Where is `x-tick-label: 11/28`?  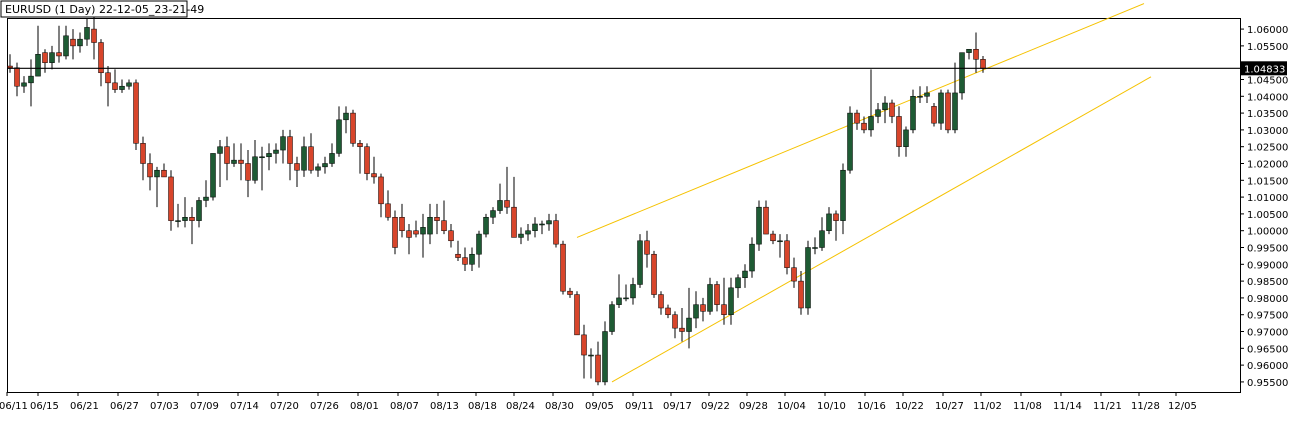
x-tick-label: 11/28 is located at coordinates (1145, 406).